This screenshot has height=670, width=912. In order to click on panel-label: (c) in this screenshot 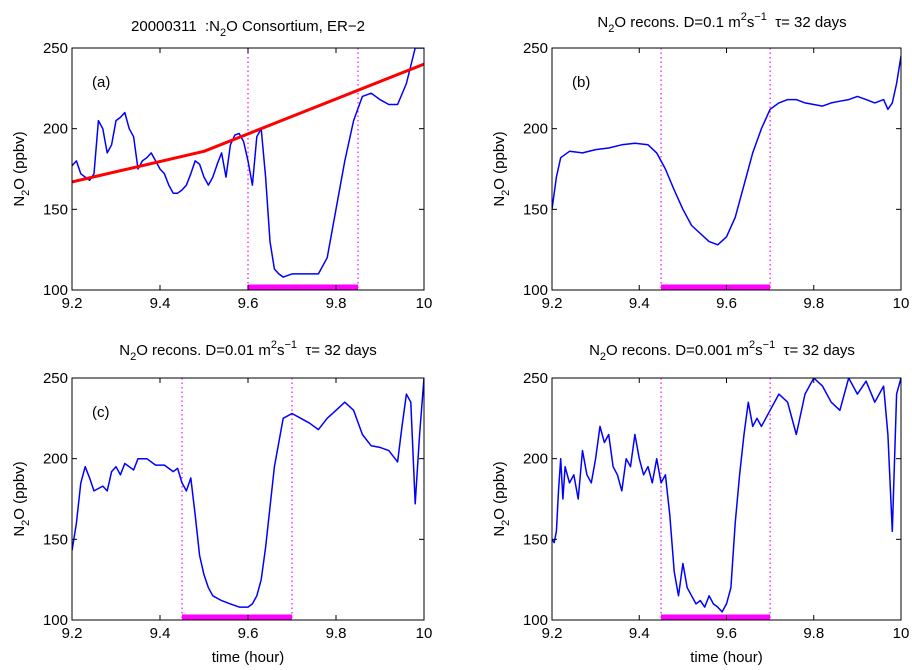, I will do `click(101, 412)`.